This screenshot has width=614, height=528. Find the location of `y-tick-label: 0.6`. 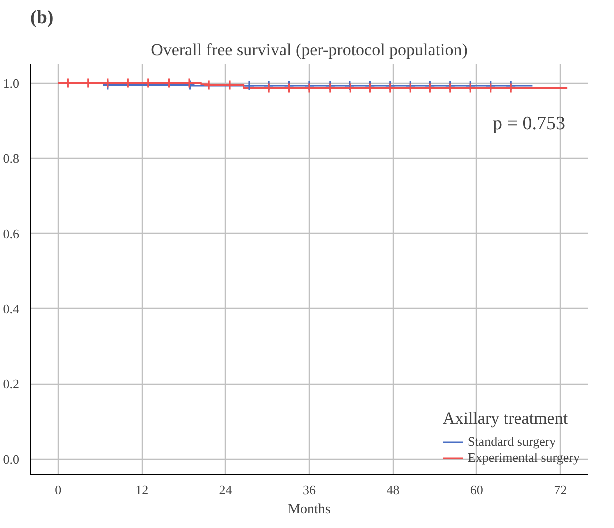

y-tick-label: 0.6 is located at coordinates (11, 234).